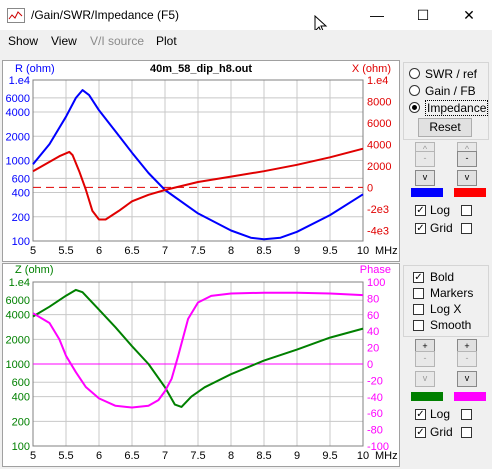 The image size is (492, 469). Describe the element at coordinates (418, 309) in the screenshot. I see `logx-checkbox` at that location.